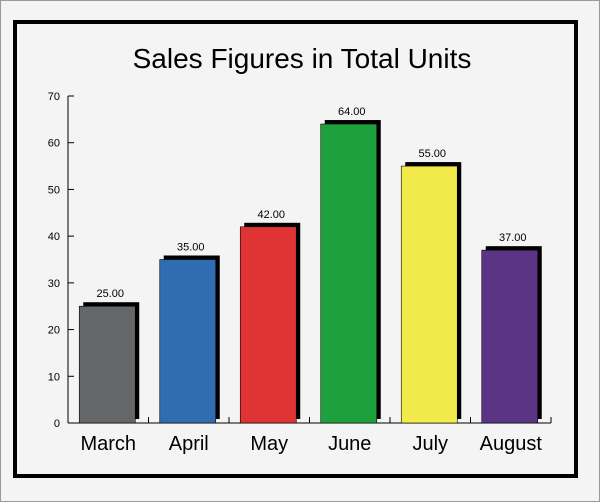 The width and height of the screenshot is (600, 502). I want to click on y-tick-label: 0, so click(57, 424).